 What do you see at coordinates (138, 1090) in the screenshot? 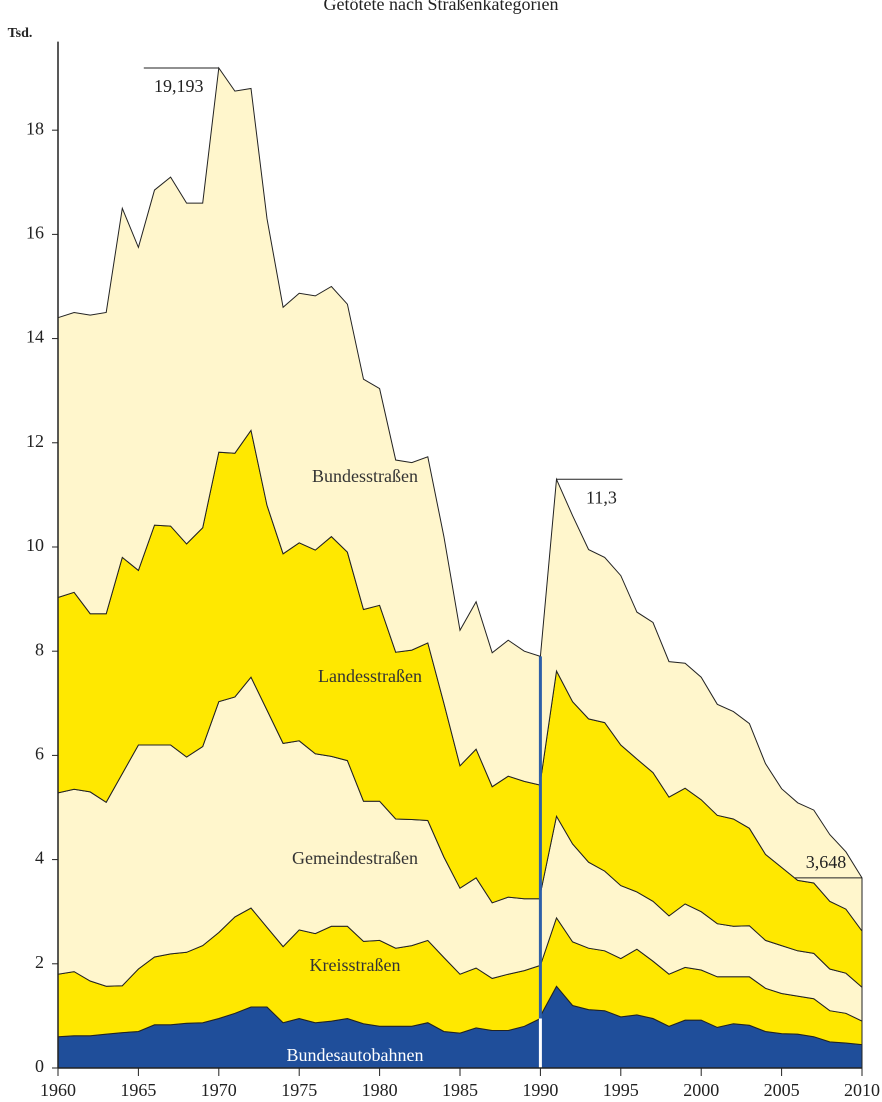
I see `x-tick-label: 1965` at bounding box center [138, 1090].